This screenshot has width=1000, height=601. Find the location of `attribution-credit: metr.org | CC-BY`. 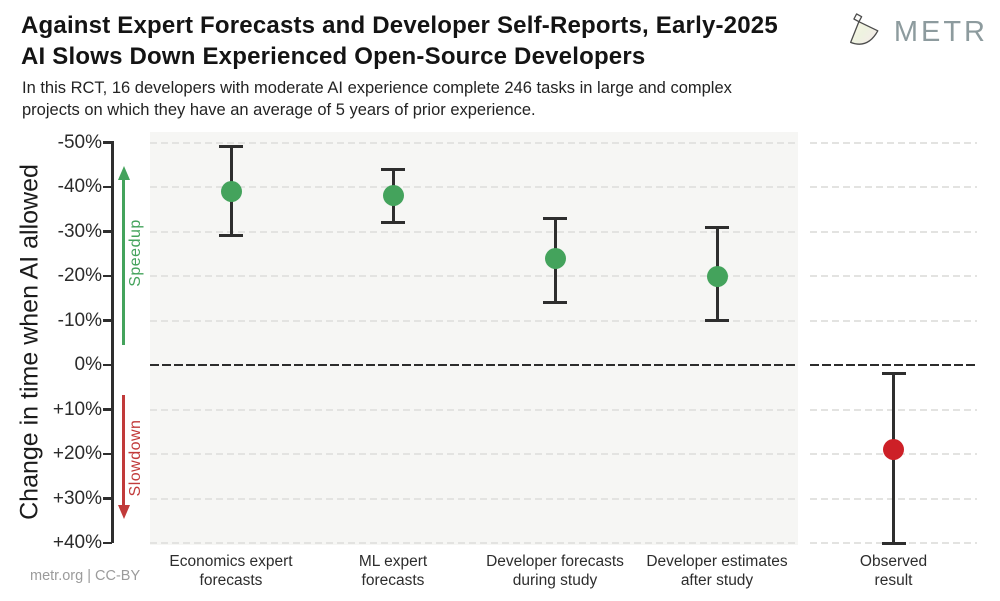

attribution-credit: metr.org | CC-BY is located at coordinates (85, 576).